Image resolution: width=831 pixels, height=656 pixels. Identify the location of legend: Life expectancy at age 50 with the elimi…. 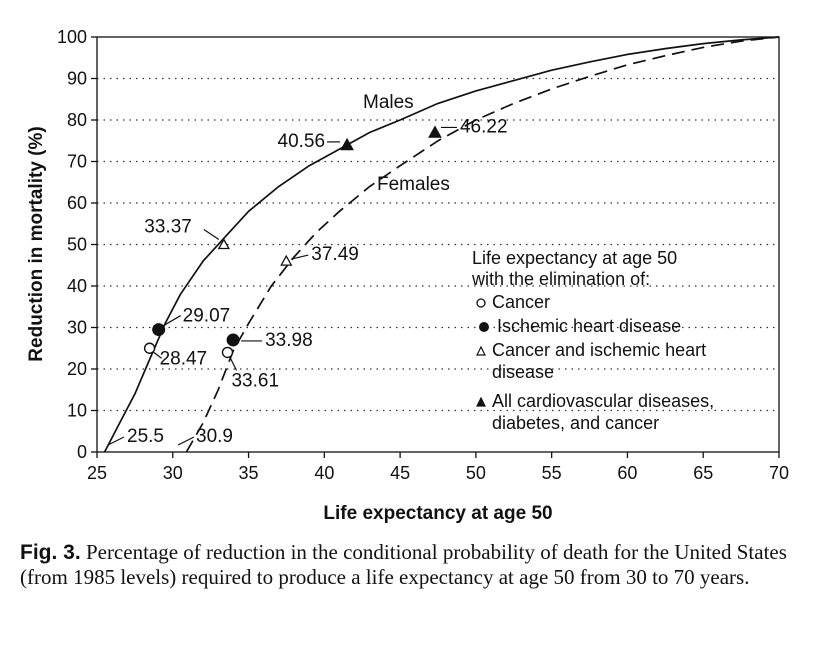
(592, 340).